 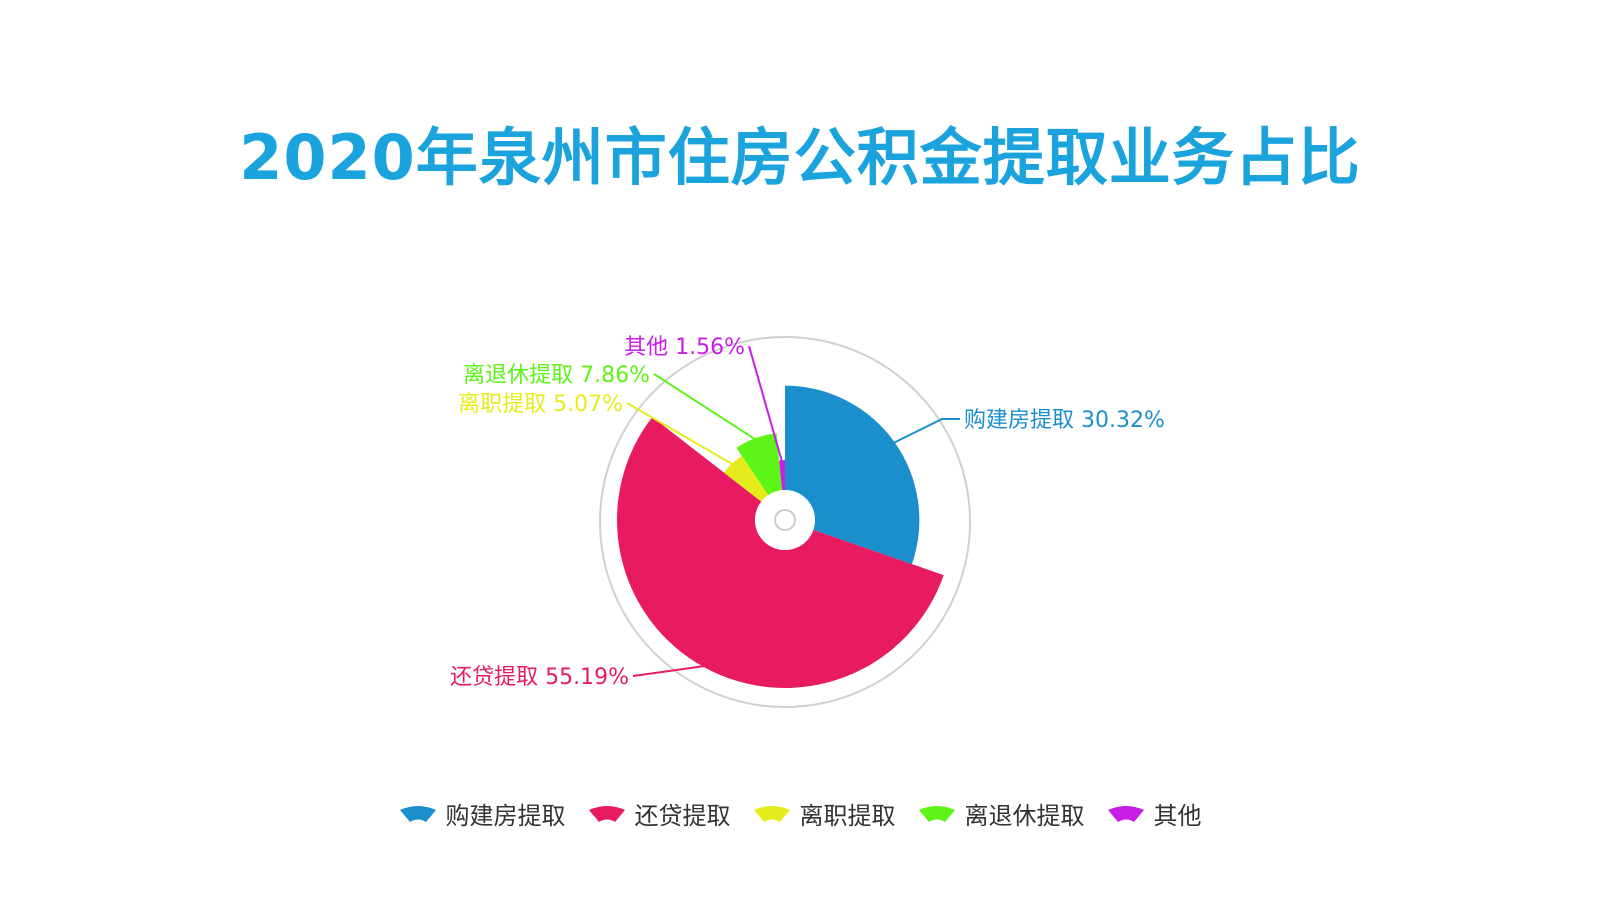 What do you see at coordinates (505, 816) in the screenshot?
I see `legend-label: 购建房提取` at bounding box center [505, 816].